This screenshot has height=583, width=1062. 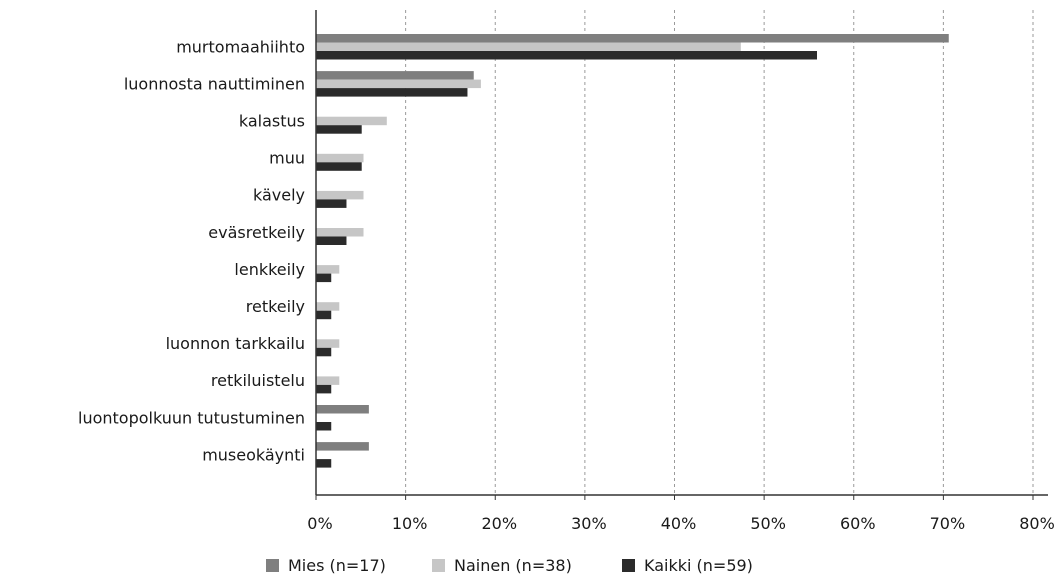 What do you see at coordinates (240, 46) in the screenshot?
I see `category-label: murtomaahiihto` at bounding box center [240, 46].